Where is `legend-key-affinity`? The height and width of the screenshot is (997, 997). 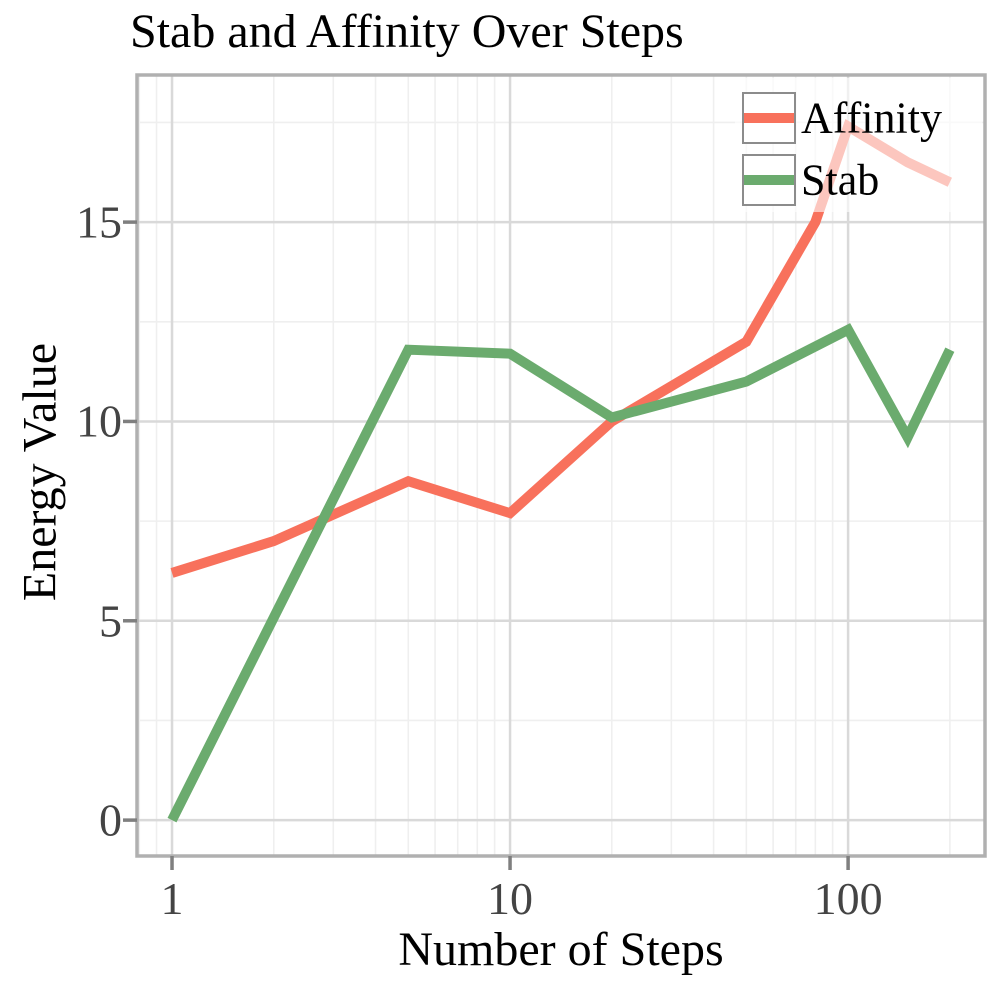 legend-key-affinity is located at coordinates (769, 118).